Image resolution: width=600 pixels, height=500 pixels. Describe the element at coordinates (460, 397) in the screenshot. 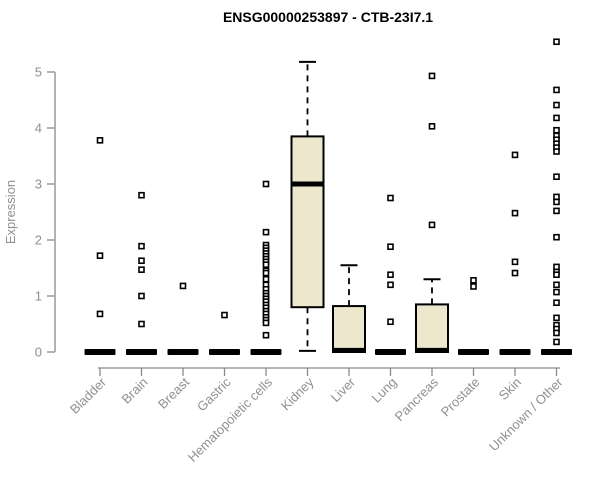

I see `x-category-label: Prostate` at that location.